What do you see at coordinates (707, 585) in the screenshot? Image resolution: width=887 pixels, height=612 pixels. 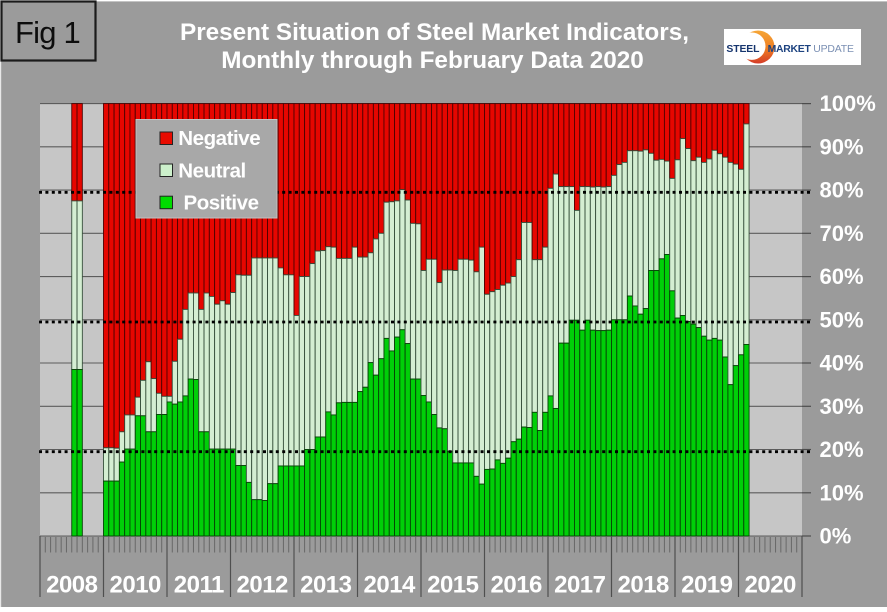 I see `svg-text: 2019` at bounding box center [707, 585].